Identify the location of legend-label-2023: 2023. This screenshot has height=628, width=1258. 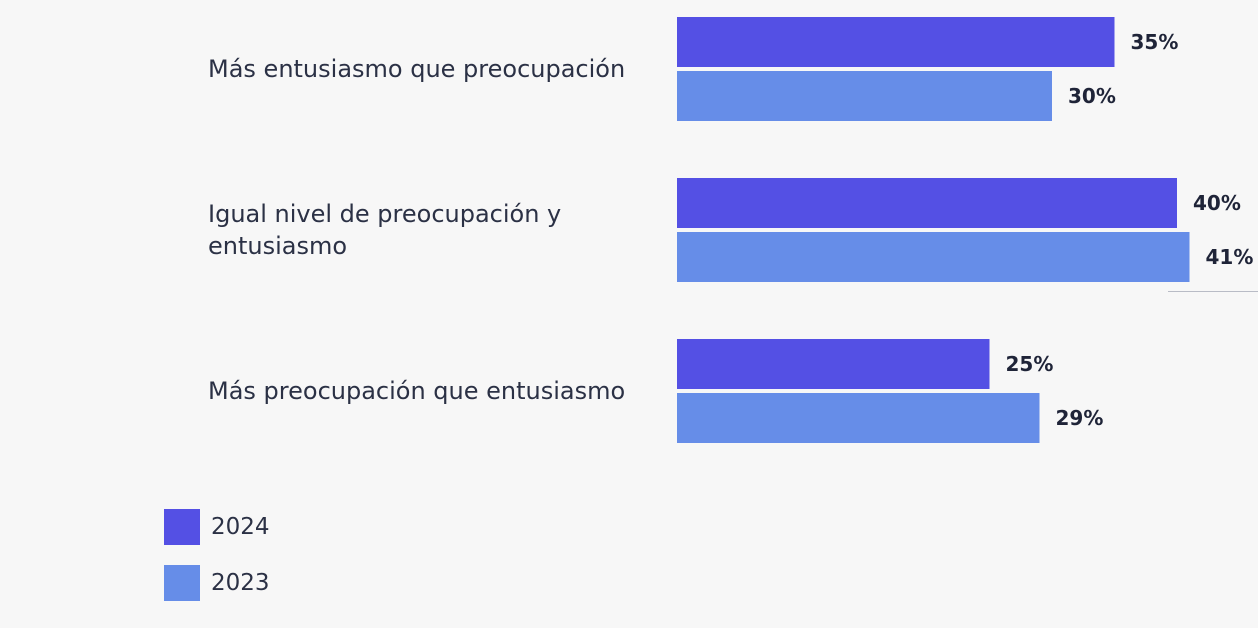
(240, 583).